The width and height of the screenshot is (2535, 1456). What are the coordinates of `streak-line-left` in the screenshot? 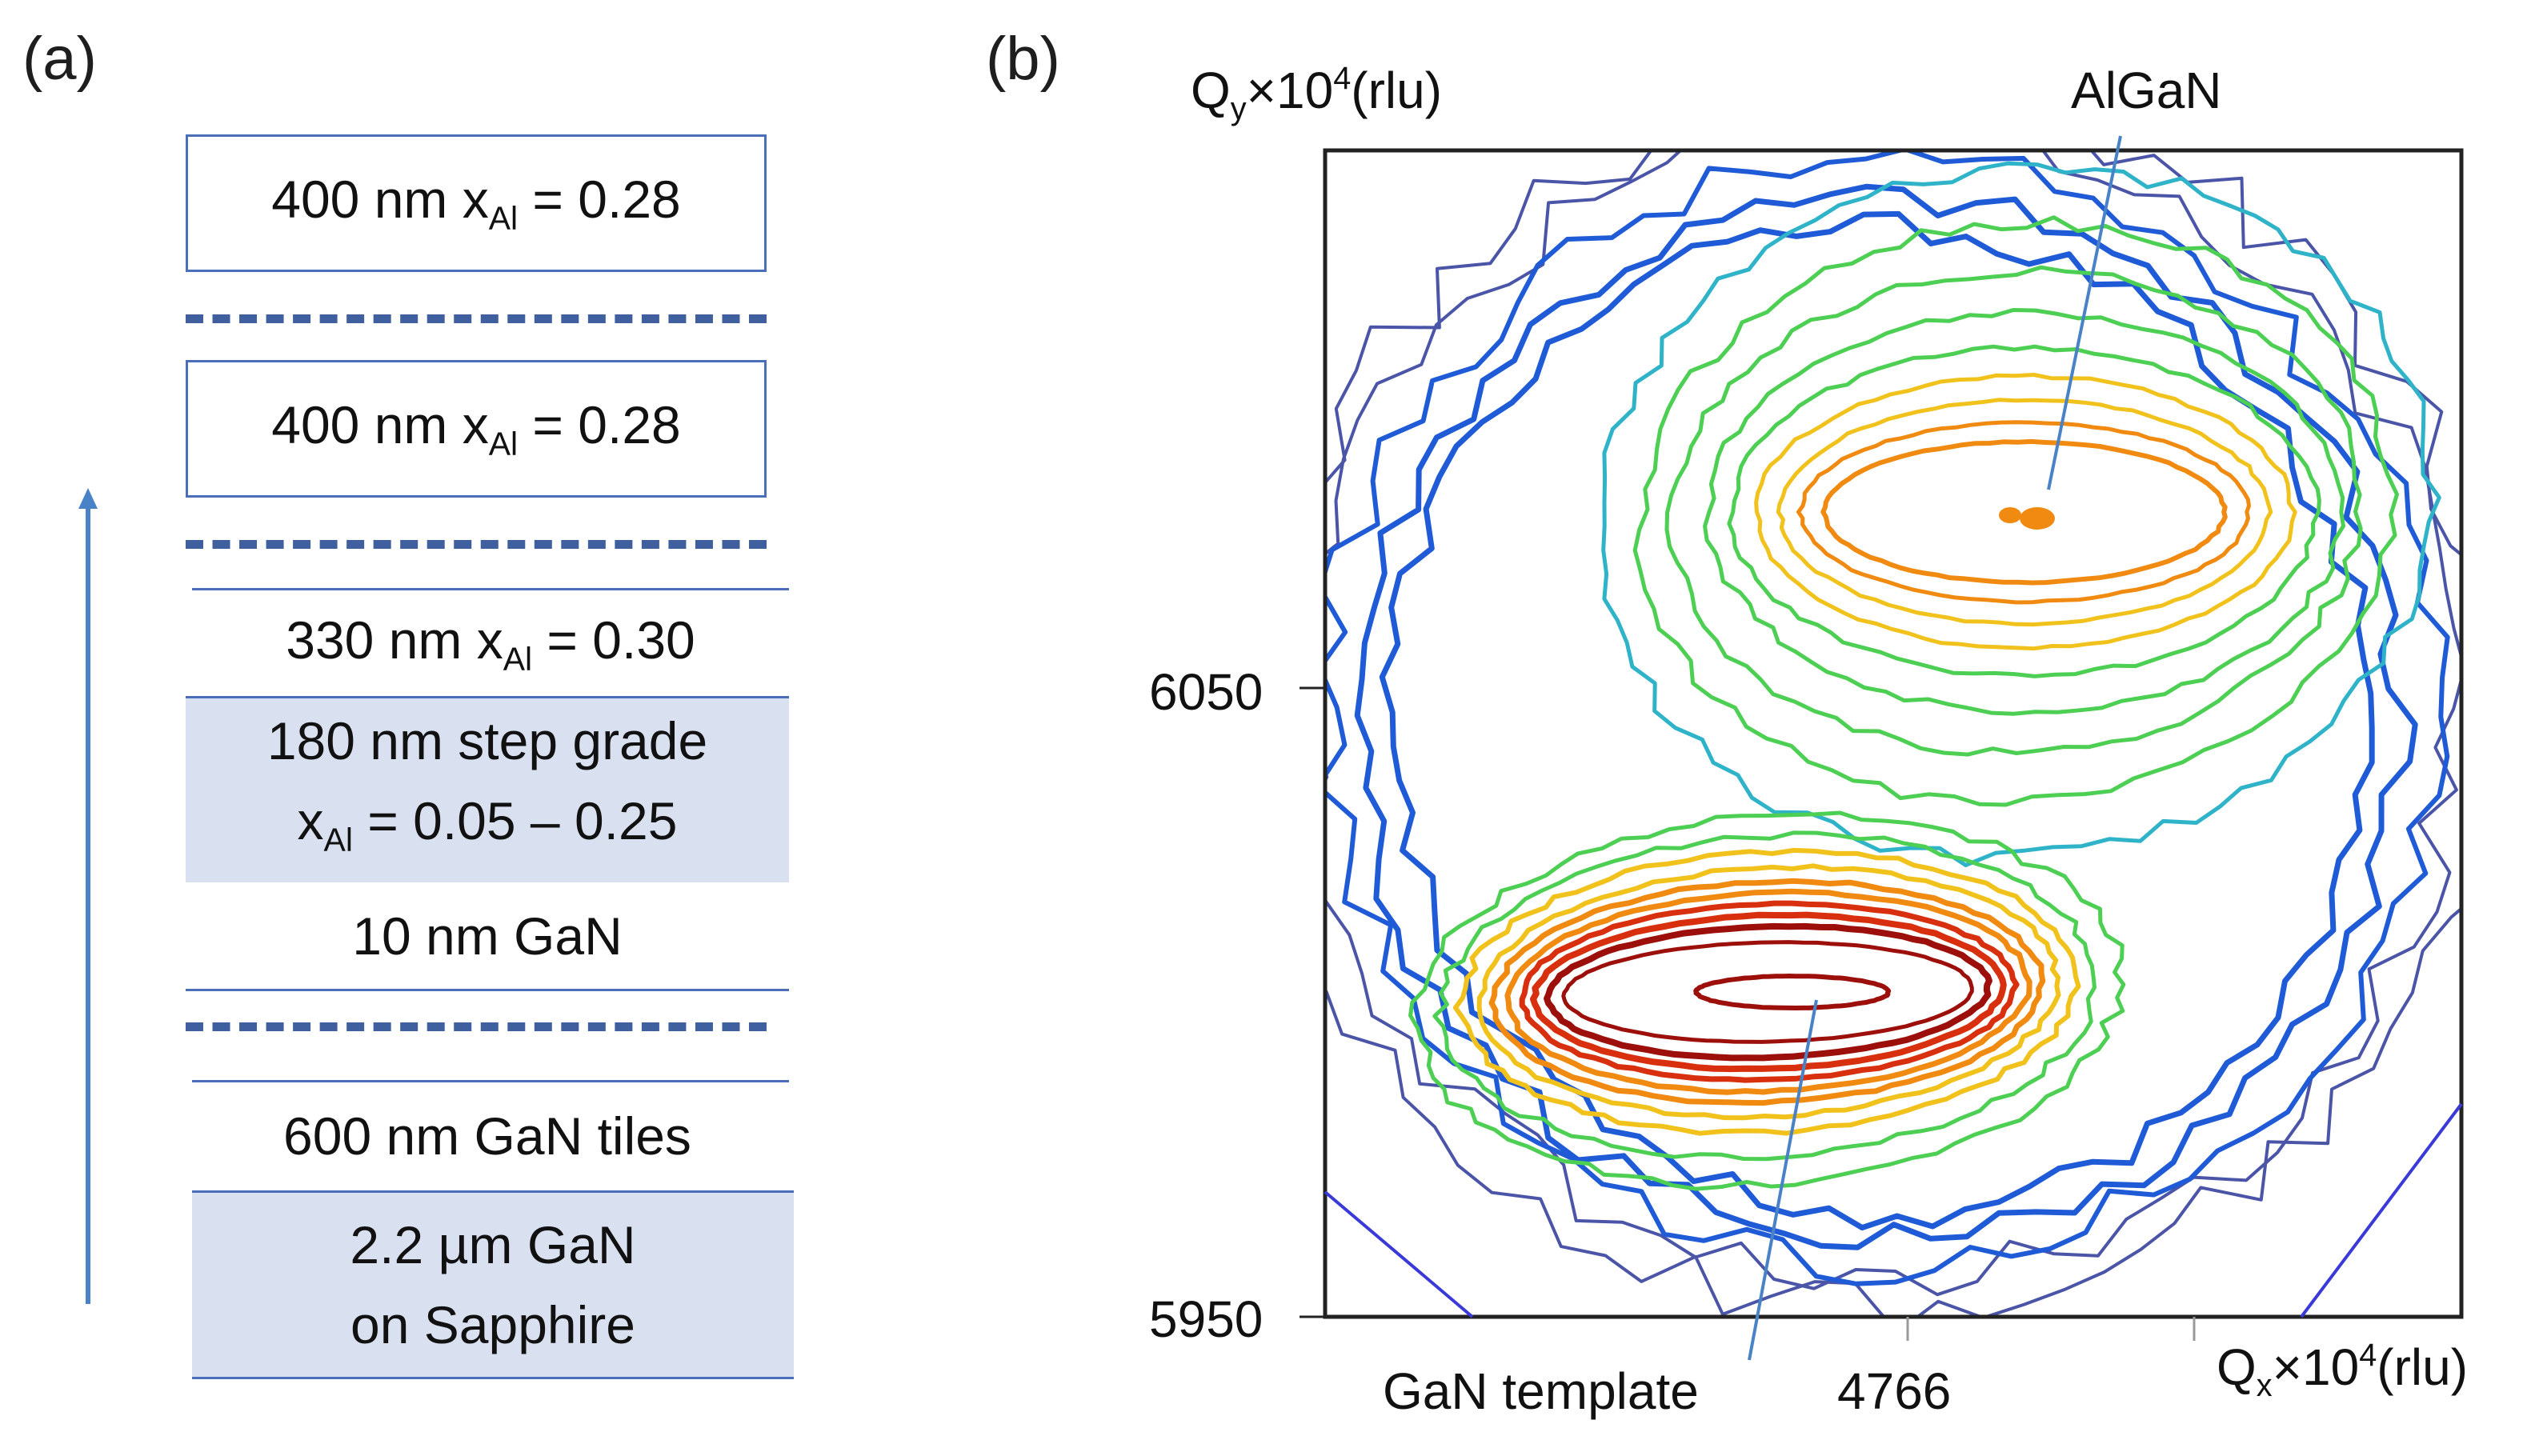 It's located at (1399, 1254).